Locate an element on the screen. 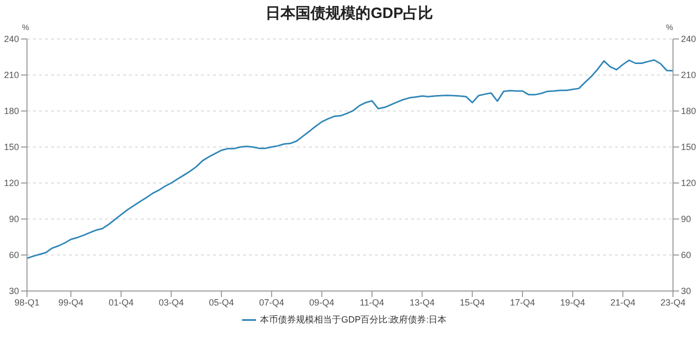 The width and height of the screenshot is (699, 347). x-tick-label: 98-Q1 is located at coordinates (27, 302).